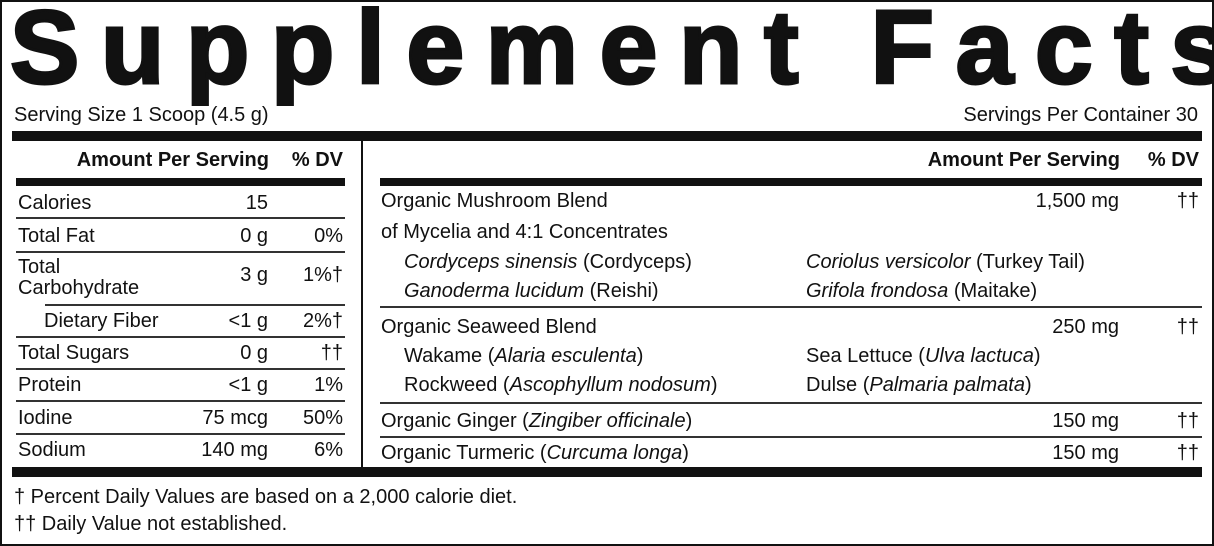 The image size is (1214, 546). What do you see at coordinates (328, 450) in the screenshot?
I see `nutrient-dv: 6%` at bounding box center [328, 450].